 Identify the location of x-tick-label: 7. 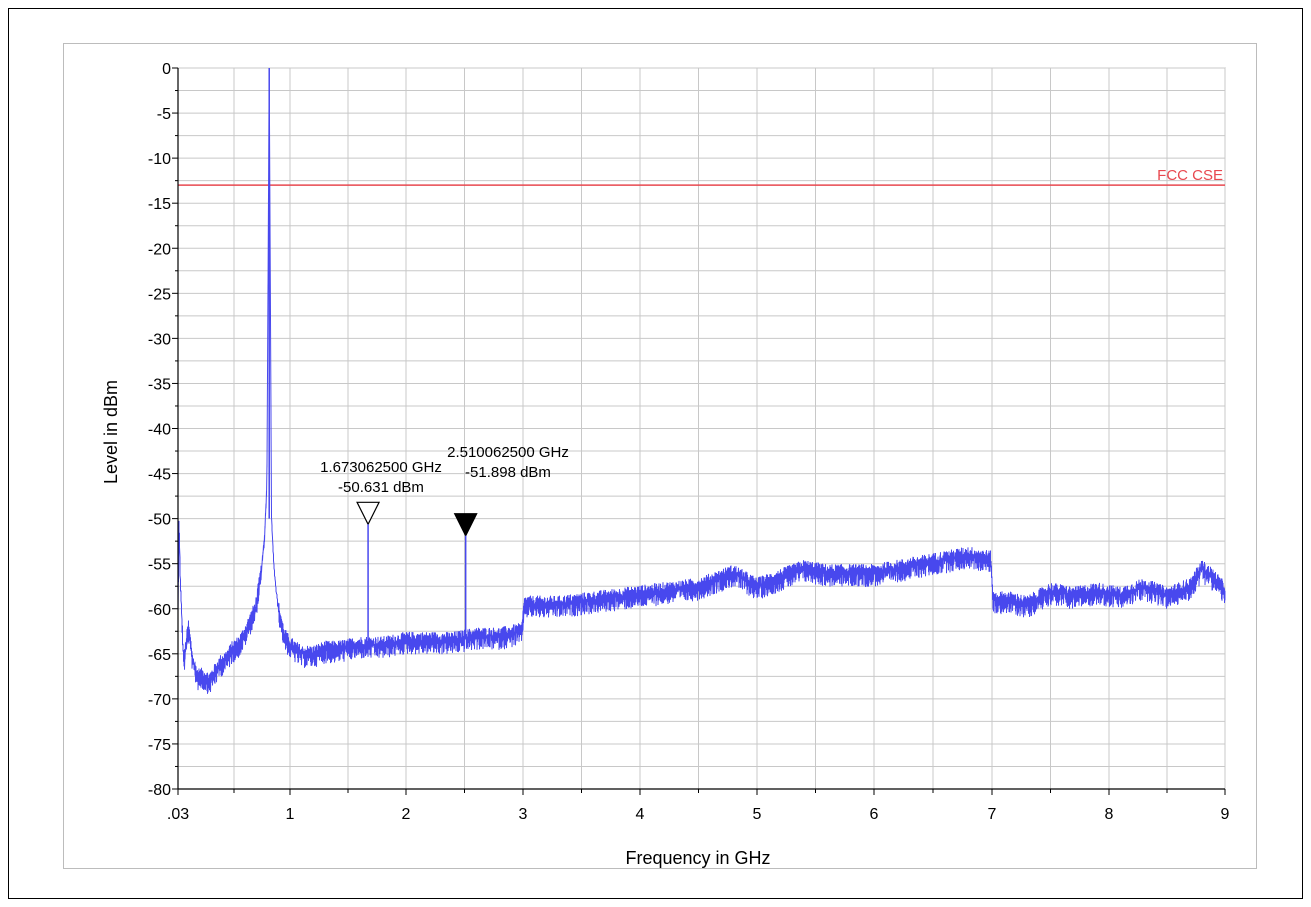
(992, 814).